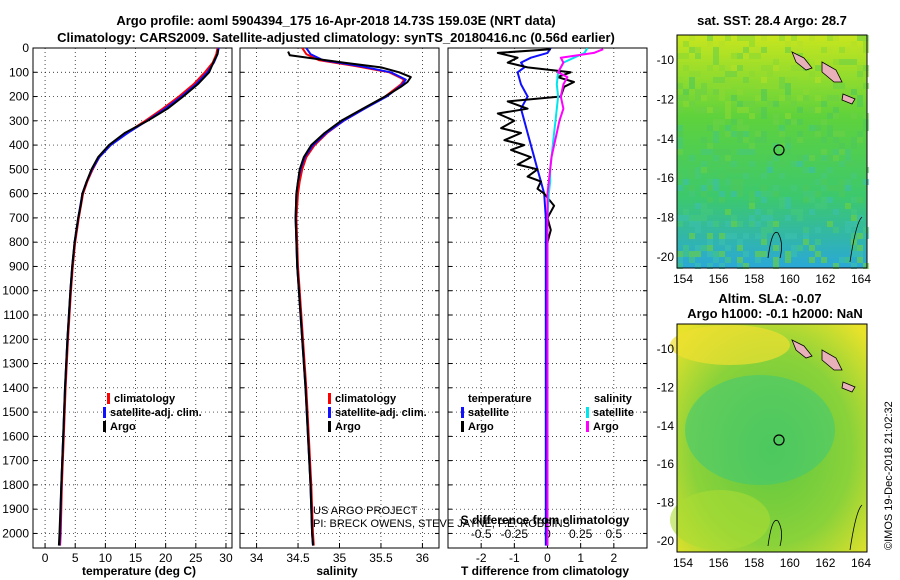  What do you see at coordinates (779, 150) in the screenshot?
I see `sst-argo-location-marker` at bounding box center [779, 150].